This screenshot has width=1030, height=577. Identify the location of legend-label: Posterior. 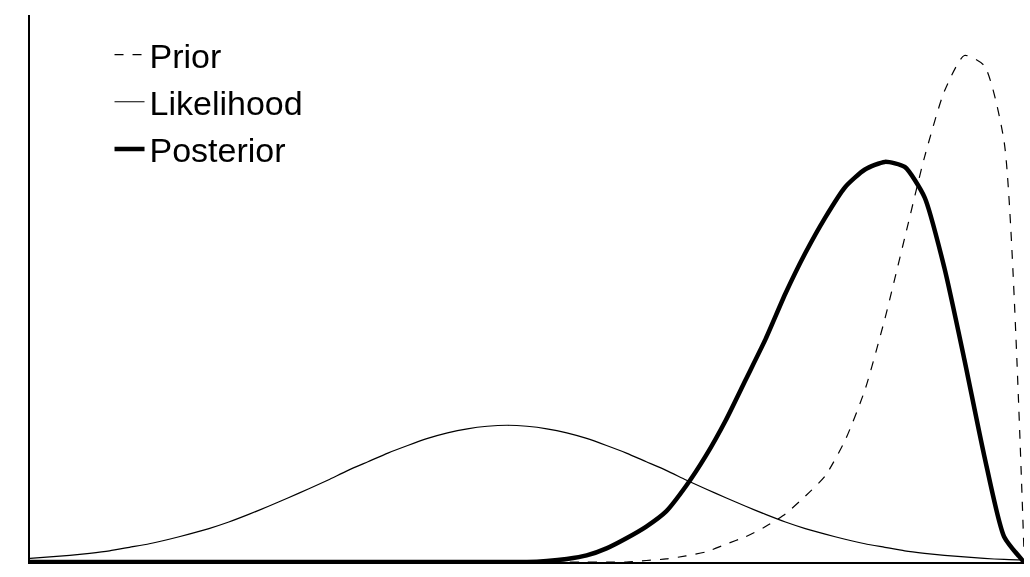
(217, 150).